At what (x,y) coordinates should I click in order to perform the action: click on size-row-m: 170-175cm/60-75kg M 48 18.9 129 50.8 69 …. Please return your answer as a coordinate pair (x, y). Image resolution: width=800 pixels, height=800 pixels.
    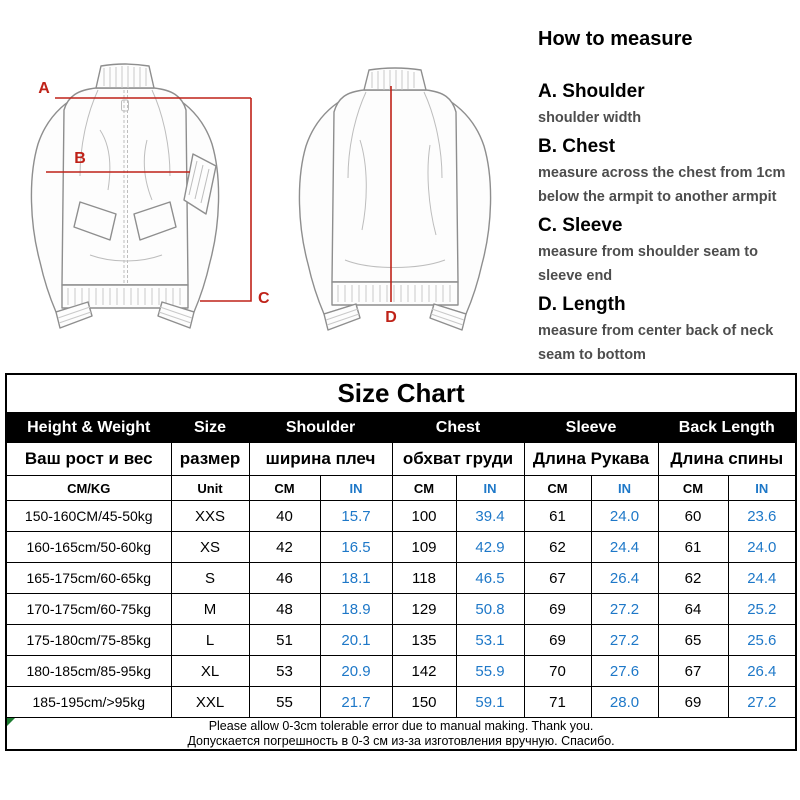
    Looking at the image, I should click on (401, 609).